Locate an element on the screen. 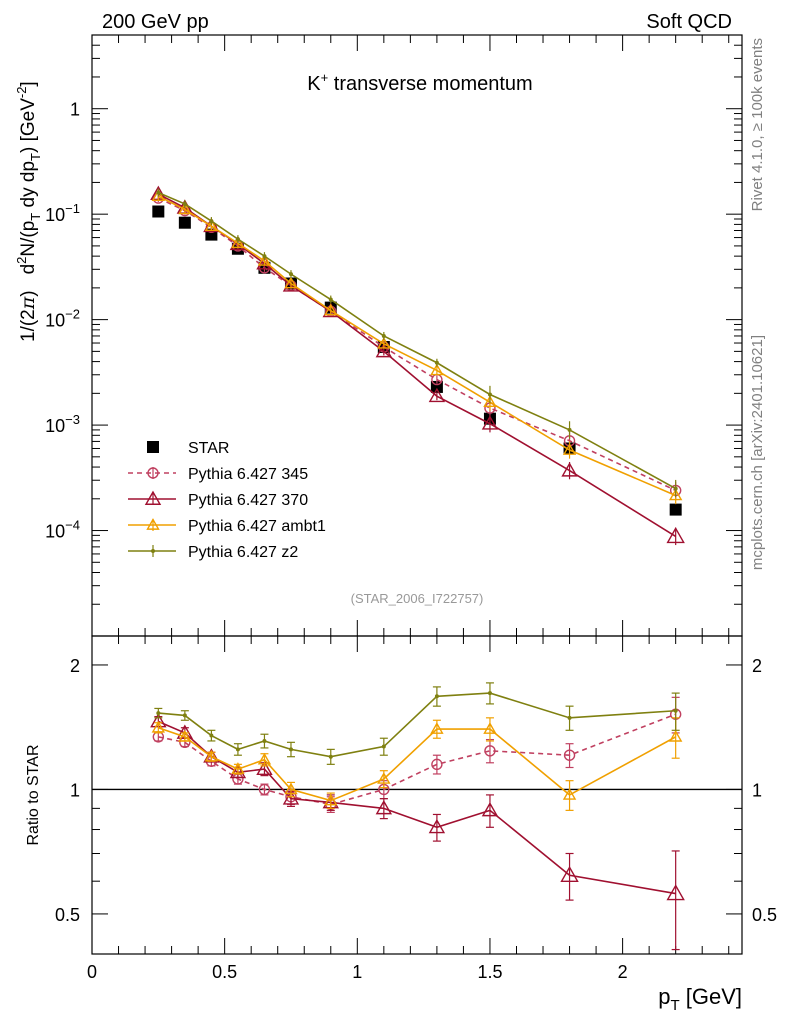 This screenshot has width=786, height=1024. main-axis-tick-labels: 10⁻⁴ 10⁻³ 10⁻² 10⁻¹ 1 is located at coordinates (62, 321).